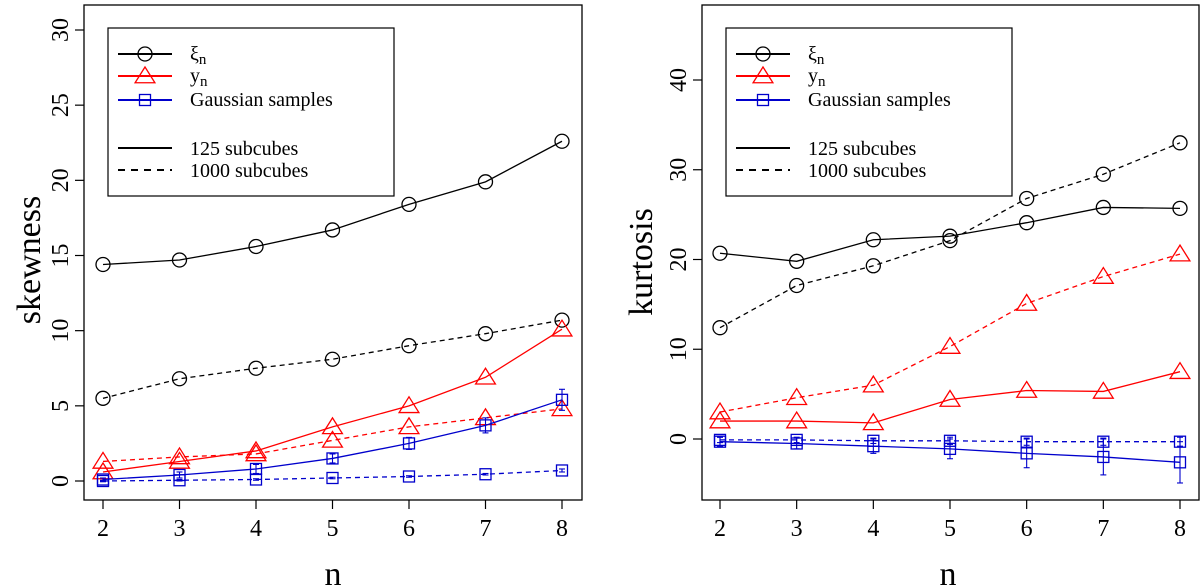  I want to click on y-tick-label: 40, so click(679, 80).